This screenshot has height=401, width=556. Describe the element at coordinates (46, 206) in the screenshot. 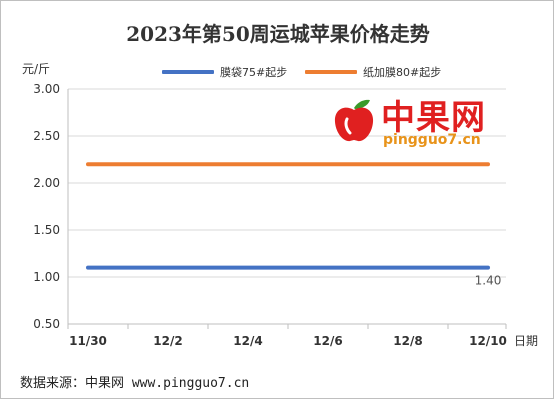

I see `y-tick-labels: 0.50 1.00 1.50 2.00 2.50 3.00` at that location.